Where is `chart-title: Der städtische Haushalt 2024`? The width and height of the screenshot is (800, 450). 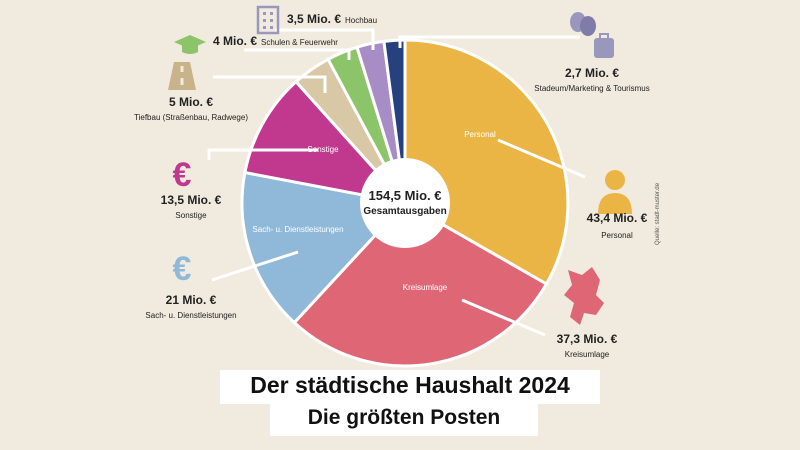 chart-title: Der städtische Haushalt 2024 is located at coordinates (410, 385).